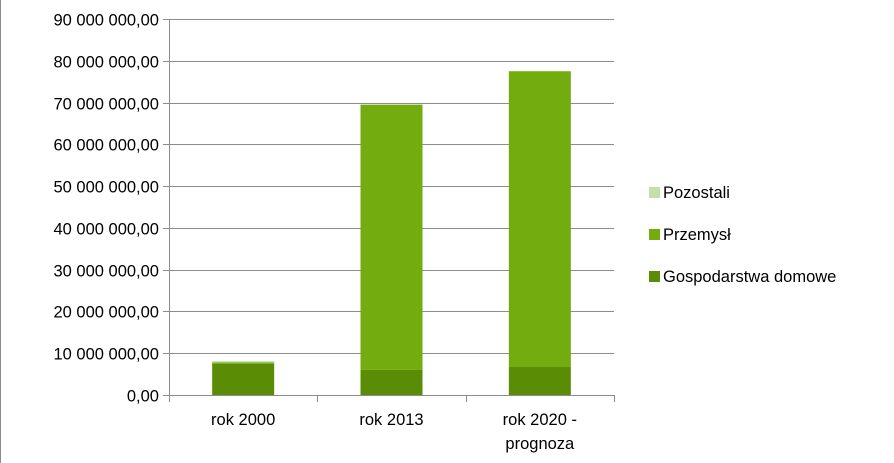 This screenshot has width=894, height=463. I want to click on y-tick-label: 70 000 000,00, so click(106, 105).